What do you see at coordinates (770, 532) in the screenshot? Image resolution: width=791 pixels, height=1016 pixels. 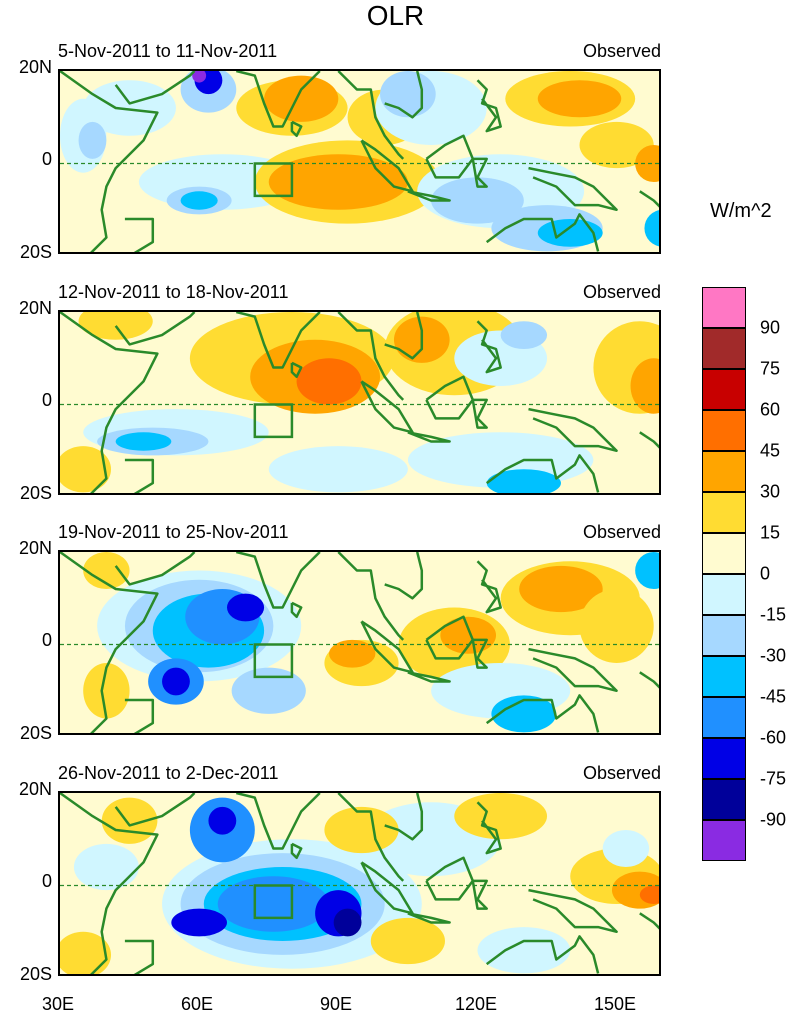 I see `colorbar-label: 15` at bounding box center [770, 532].